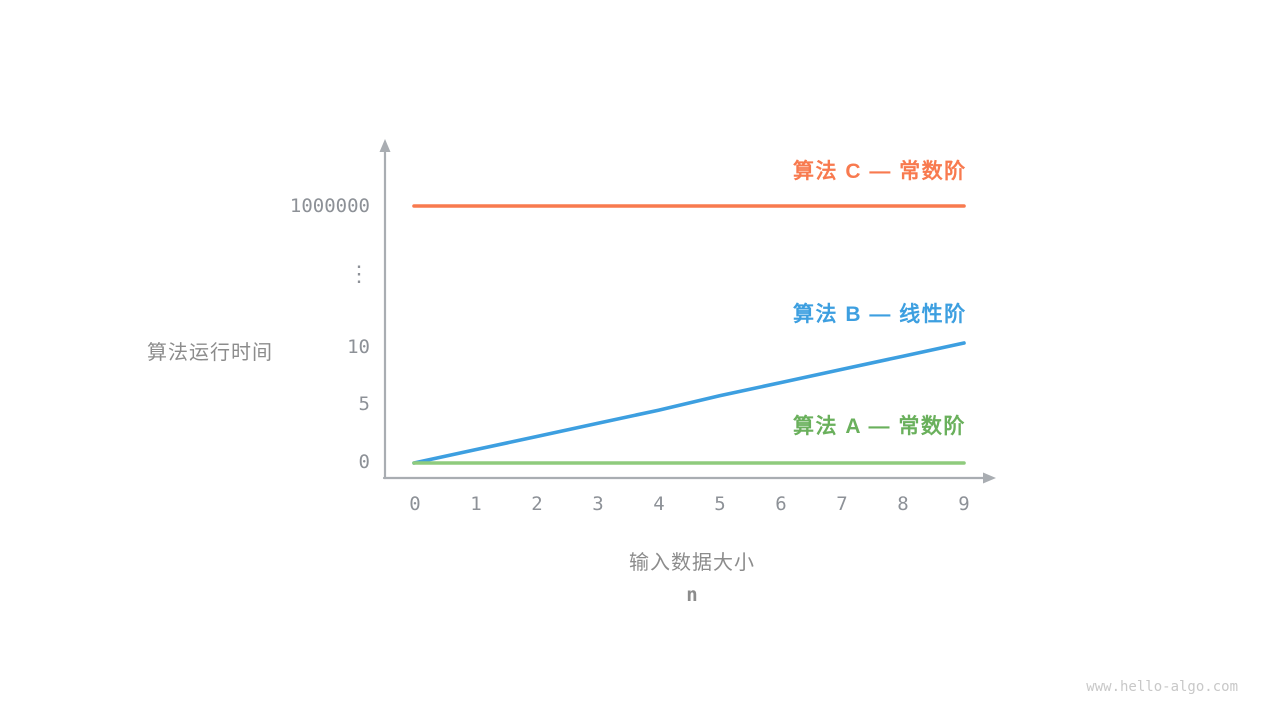 The height and width of the screenshot is (720, 1280). What do you see at coordinates (989, 478) in the screenshot?
I see `x-axis-arrow-icon` at bounding box center [989, 478].